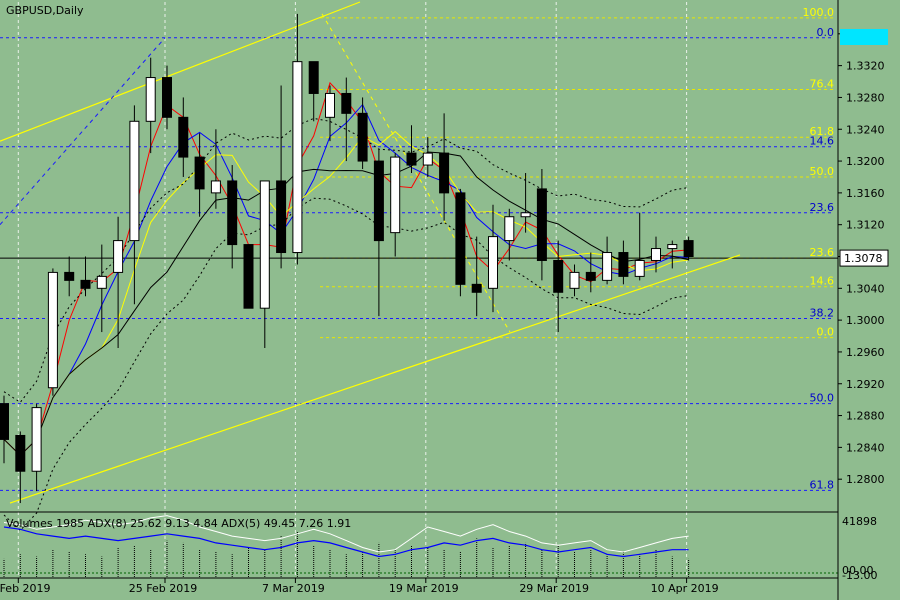  I want to click on blue-diagonal, so click(83, 131).